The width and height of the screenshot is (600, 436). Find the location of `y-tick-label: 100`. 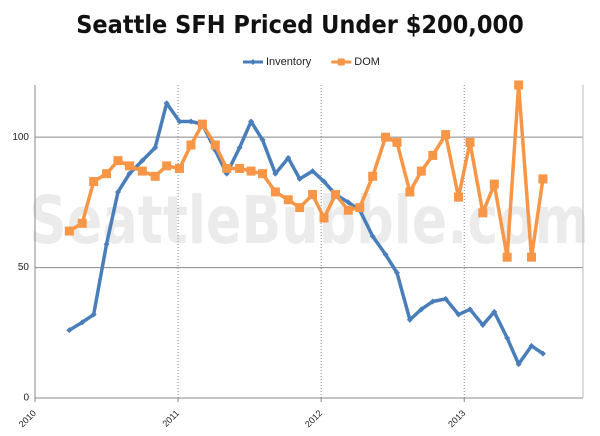

y-tick-label: 100 is located at coordinates (20, 137).